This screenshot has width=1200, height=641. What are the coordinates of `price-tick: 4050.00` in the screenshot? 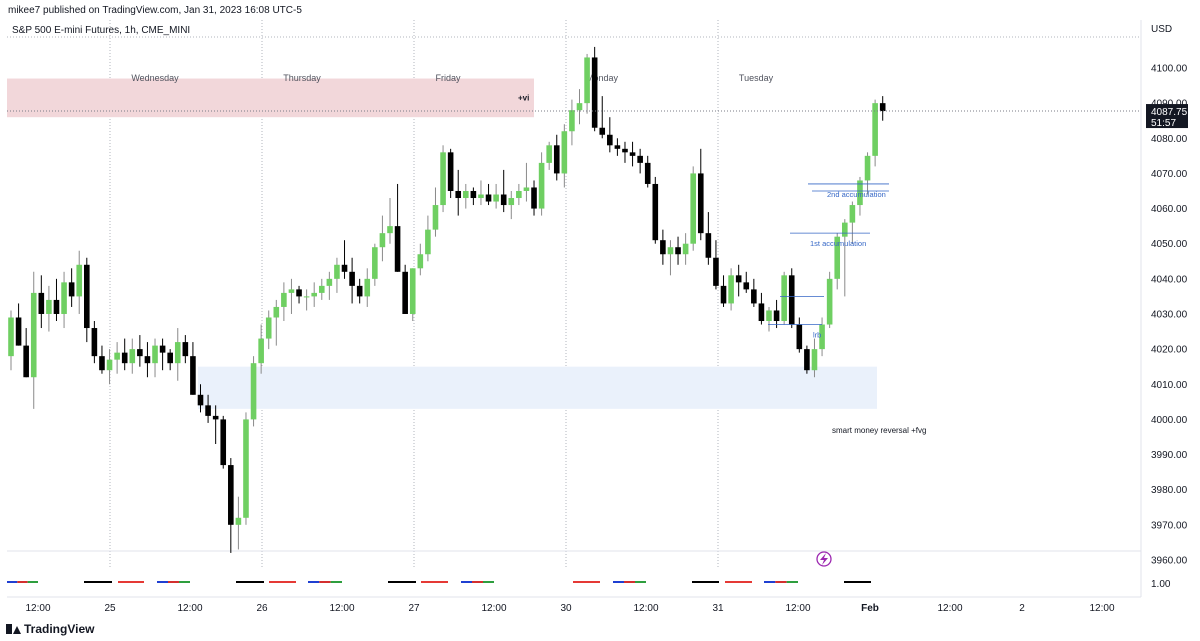 It's located at (1169, 244).